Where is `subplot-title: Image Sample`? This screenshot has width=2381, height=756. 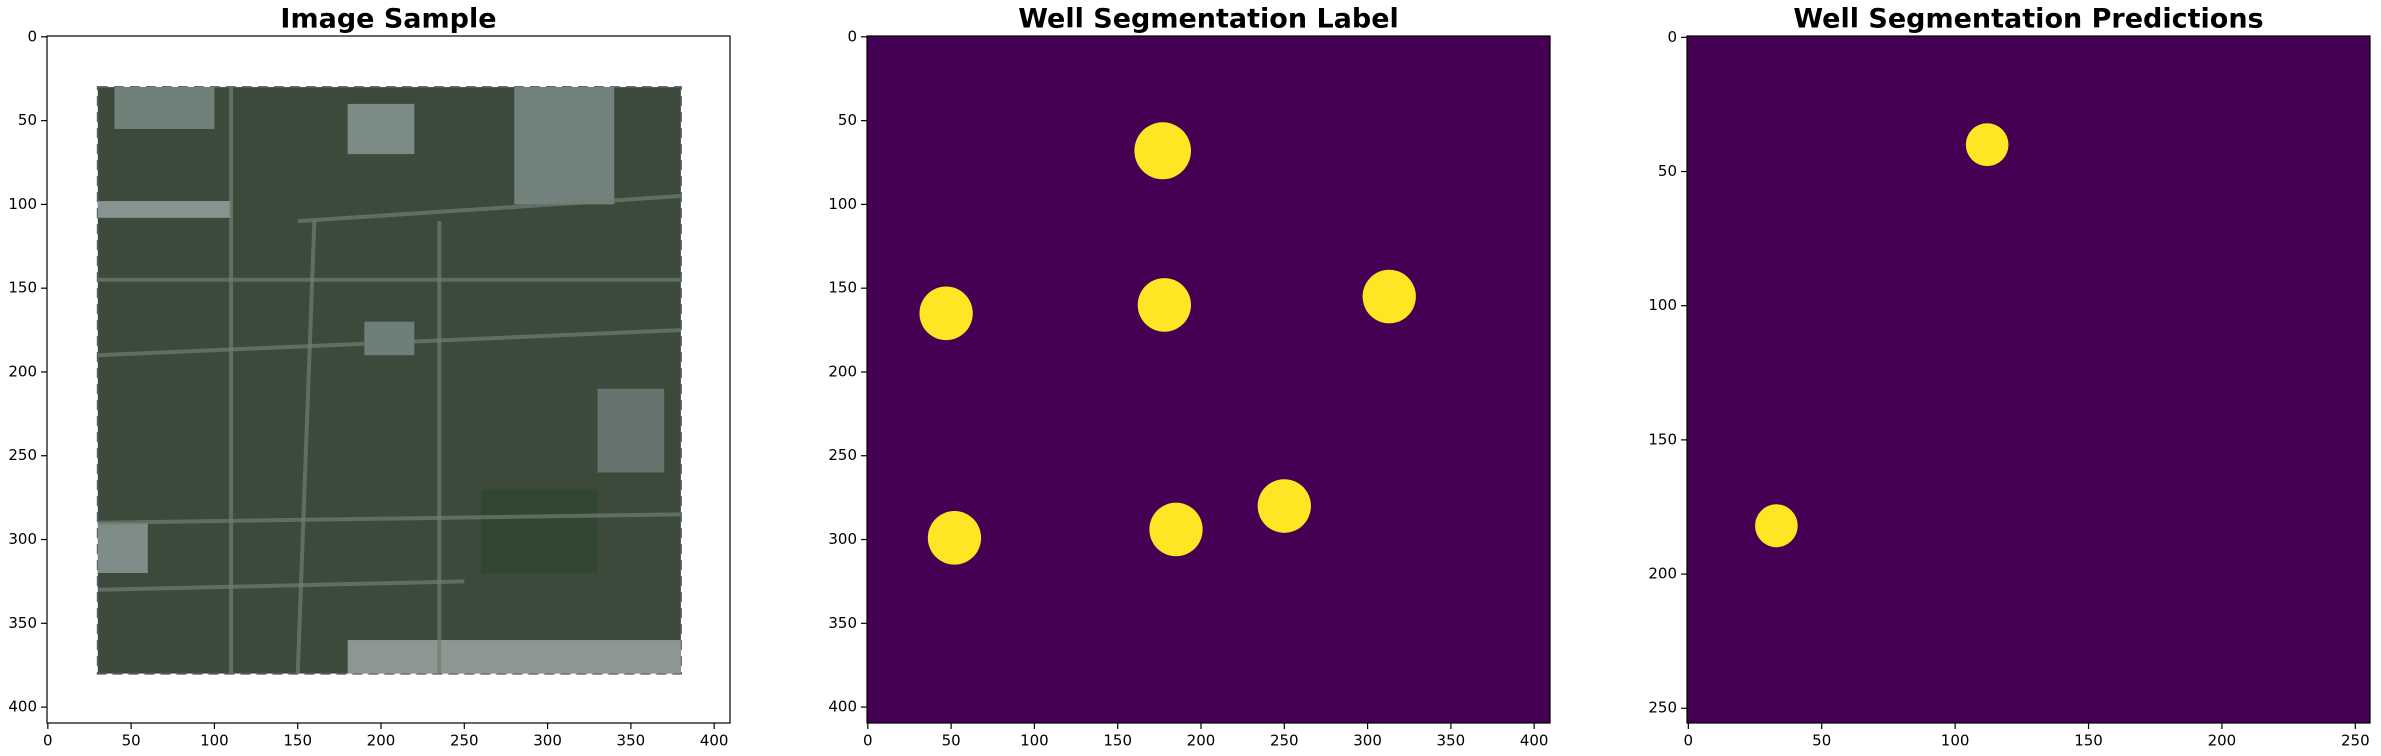 subplot-title: Image Sample is located at coordinates (388, 19).